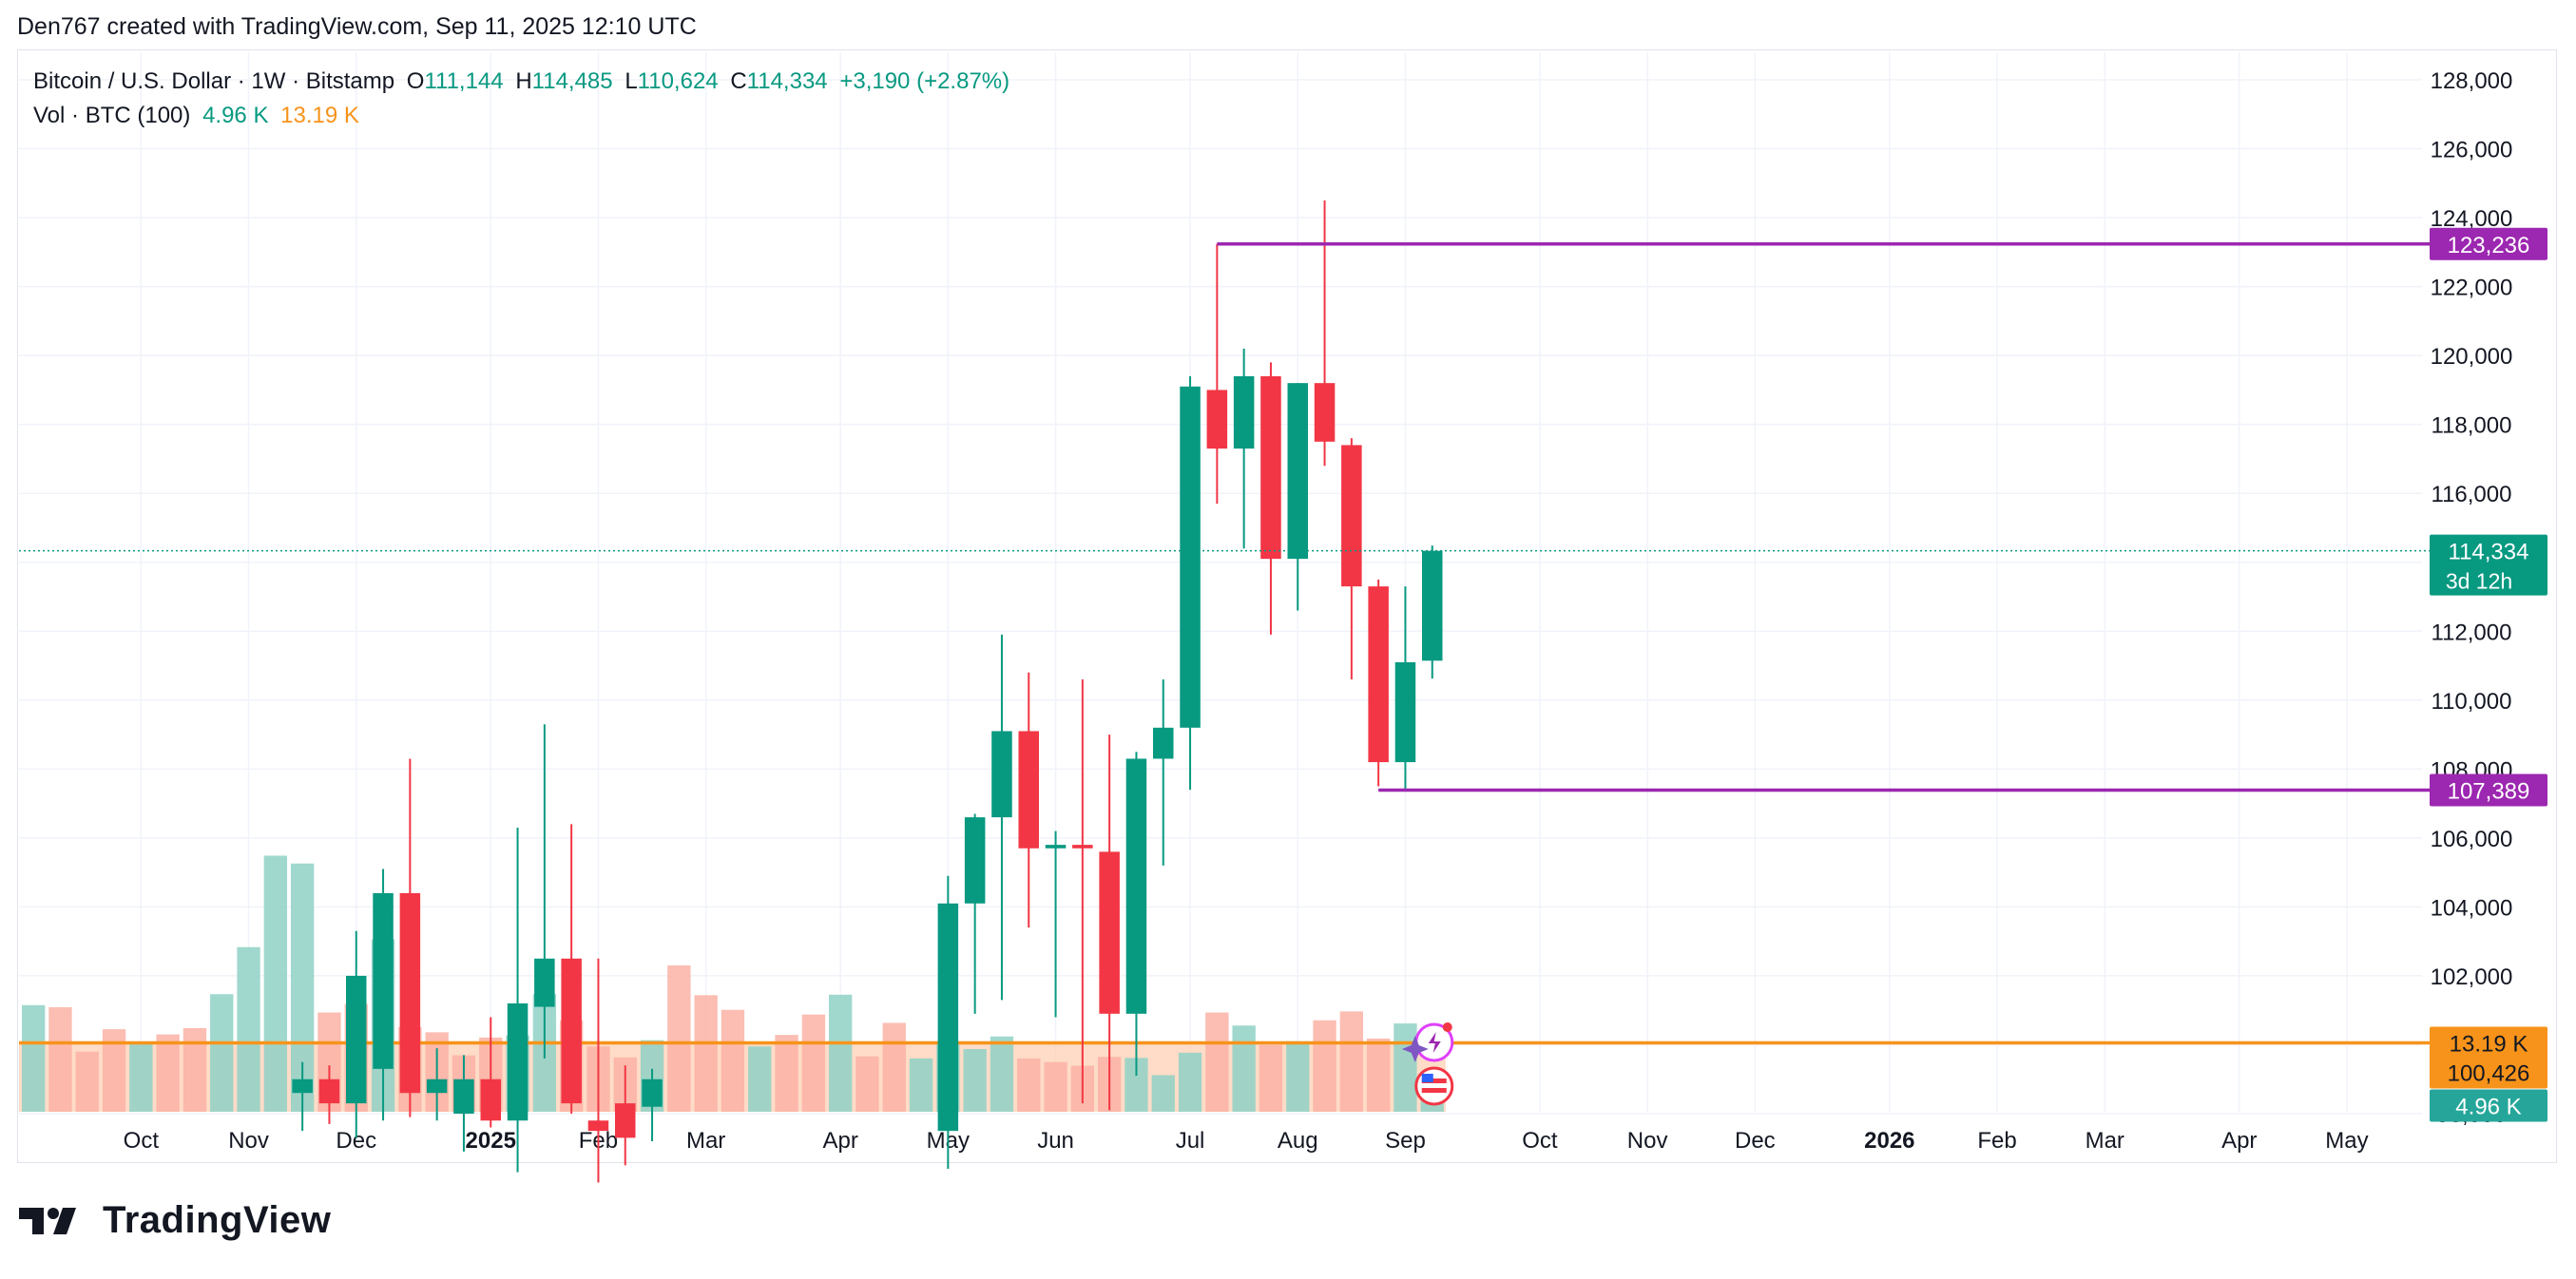  I want to click on flag-stripe-icon, so click(1434, 1081).